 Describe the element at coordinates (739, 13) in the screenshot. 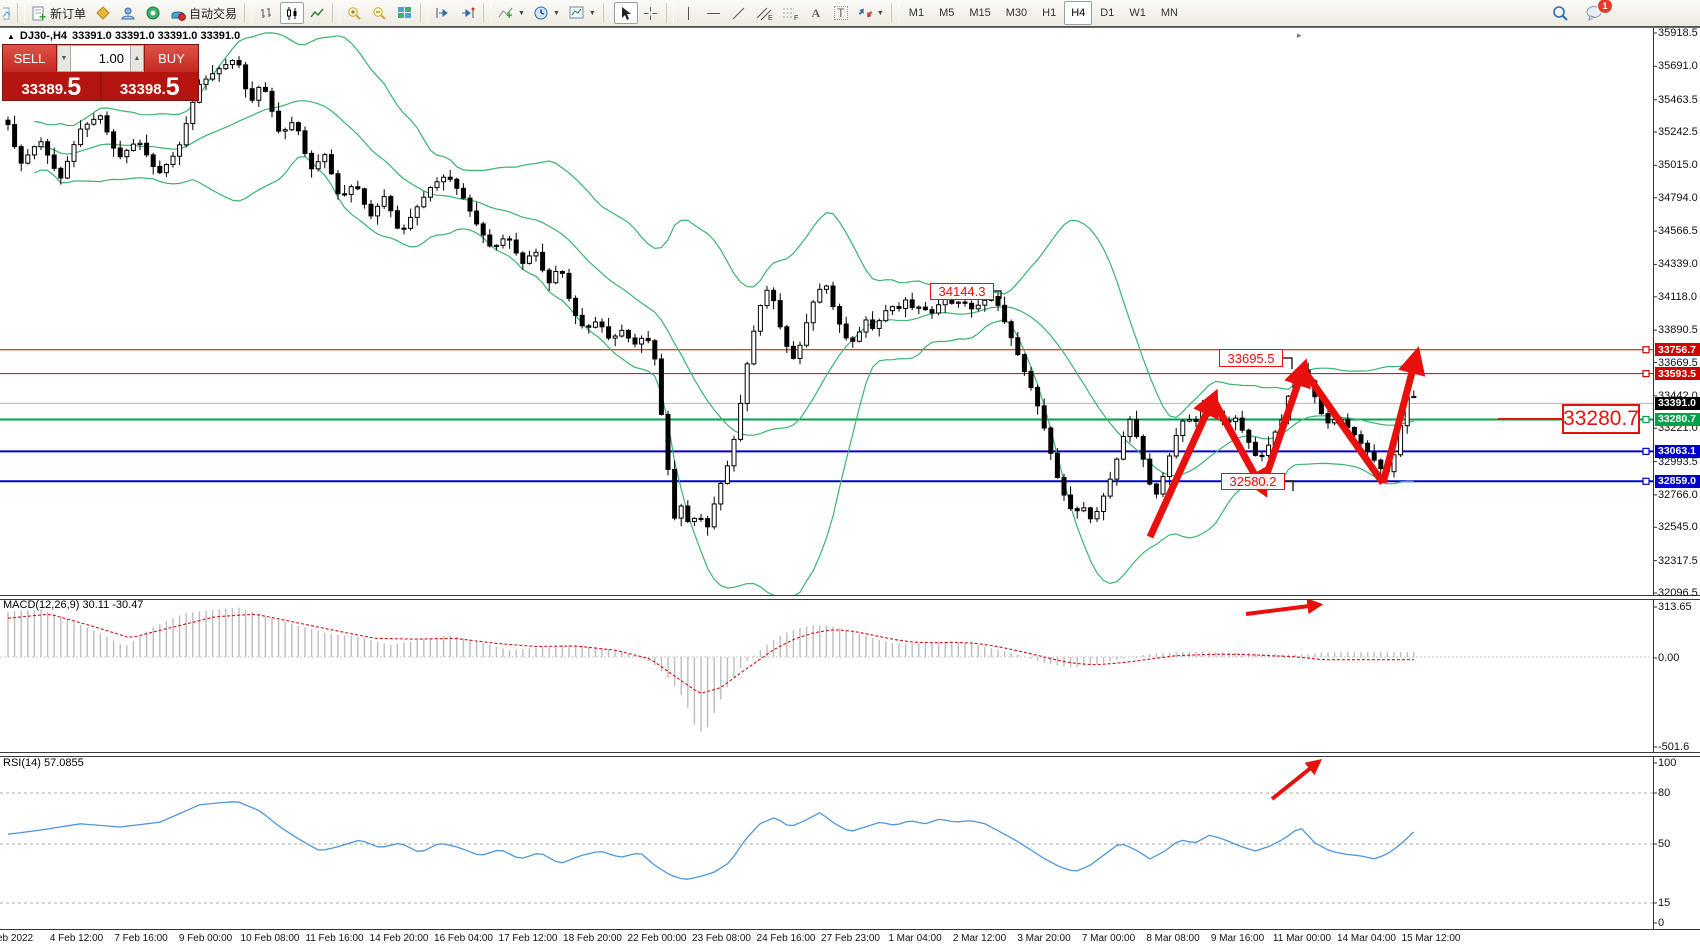

I see `trendline-tool-icon` at that location.